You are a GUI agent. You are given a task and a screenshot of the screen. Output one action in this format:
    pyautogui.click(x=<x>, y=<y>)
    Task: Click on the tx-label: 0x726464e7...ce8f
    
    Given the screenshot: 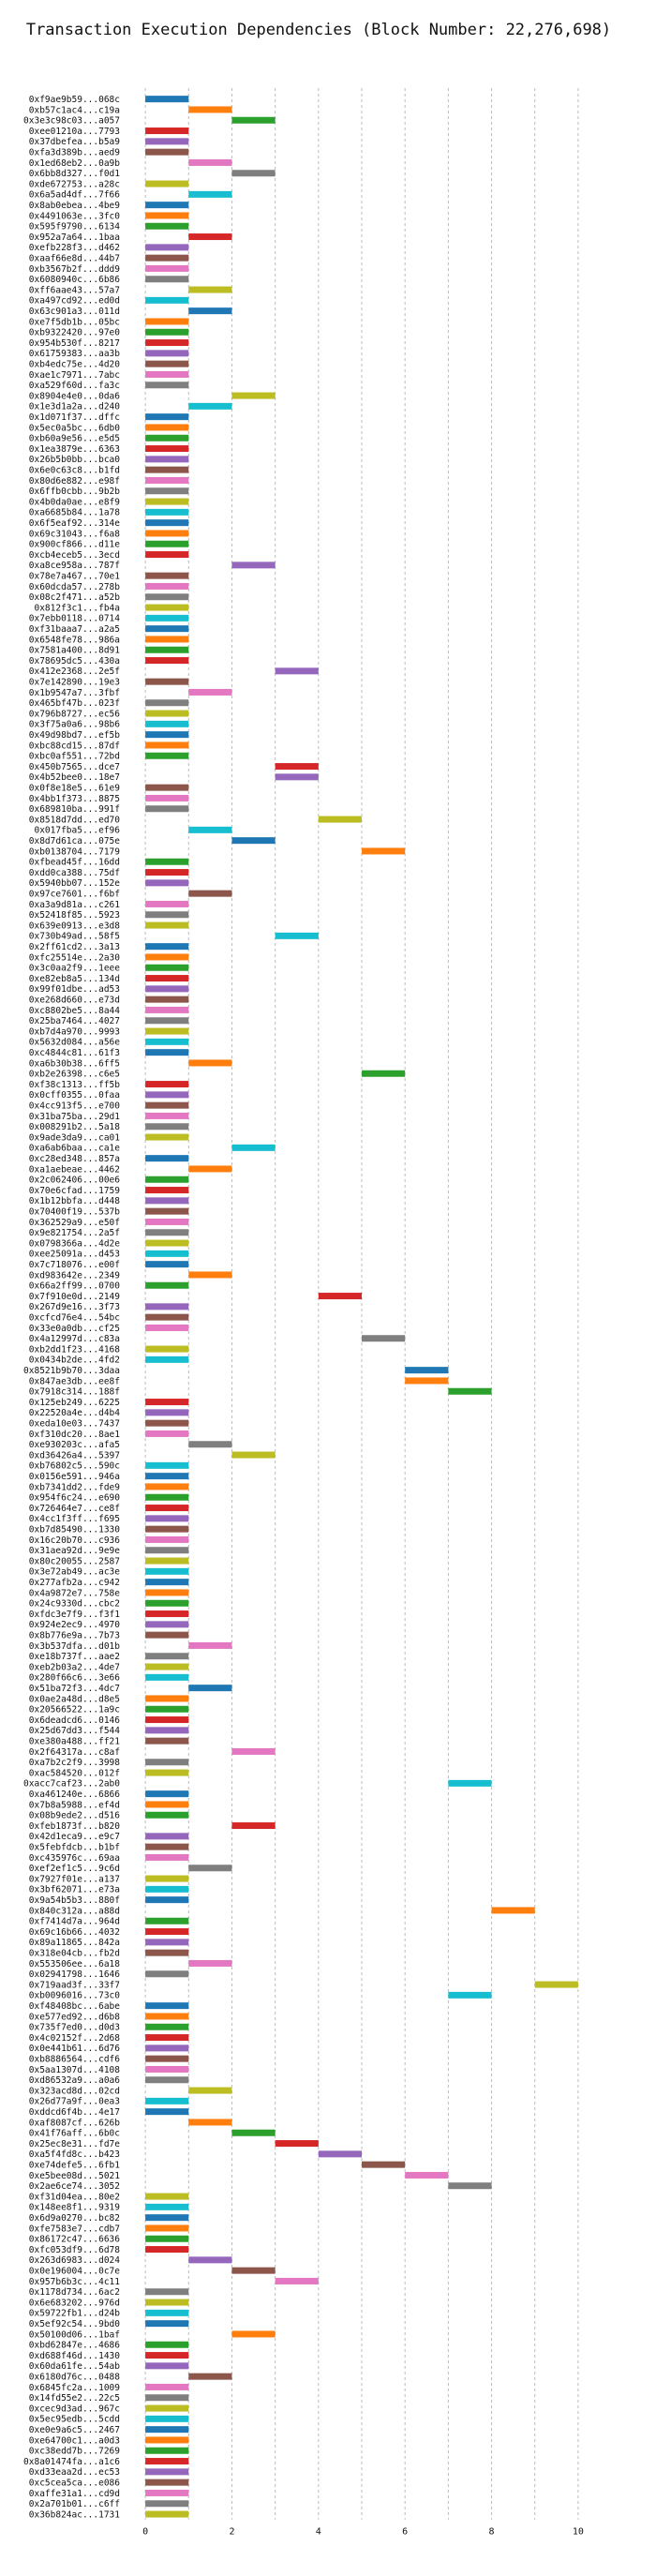 What is the action you would take?
    pyautogui.click(x=74, y=1509)
    